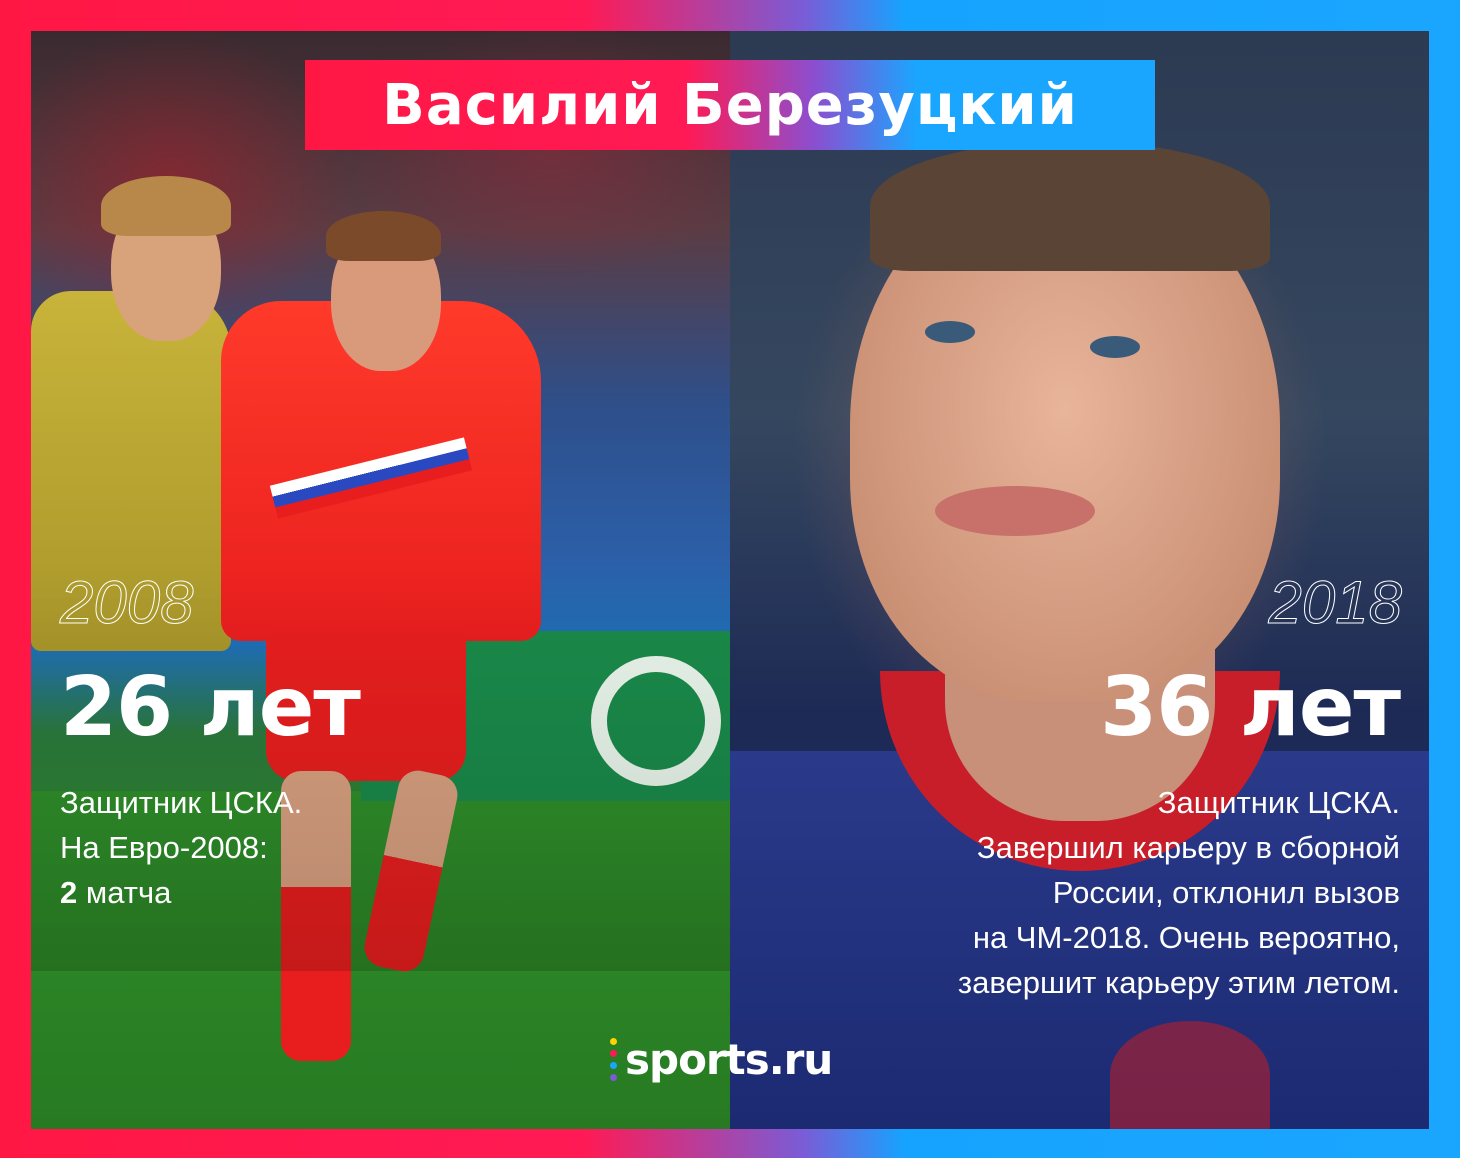  Describe the element at coordinates (366, 706) in the screenshot. I see `player-red-shorts` at that location.